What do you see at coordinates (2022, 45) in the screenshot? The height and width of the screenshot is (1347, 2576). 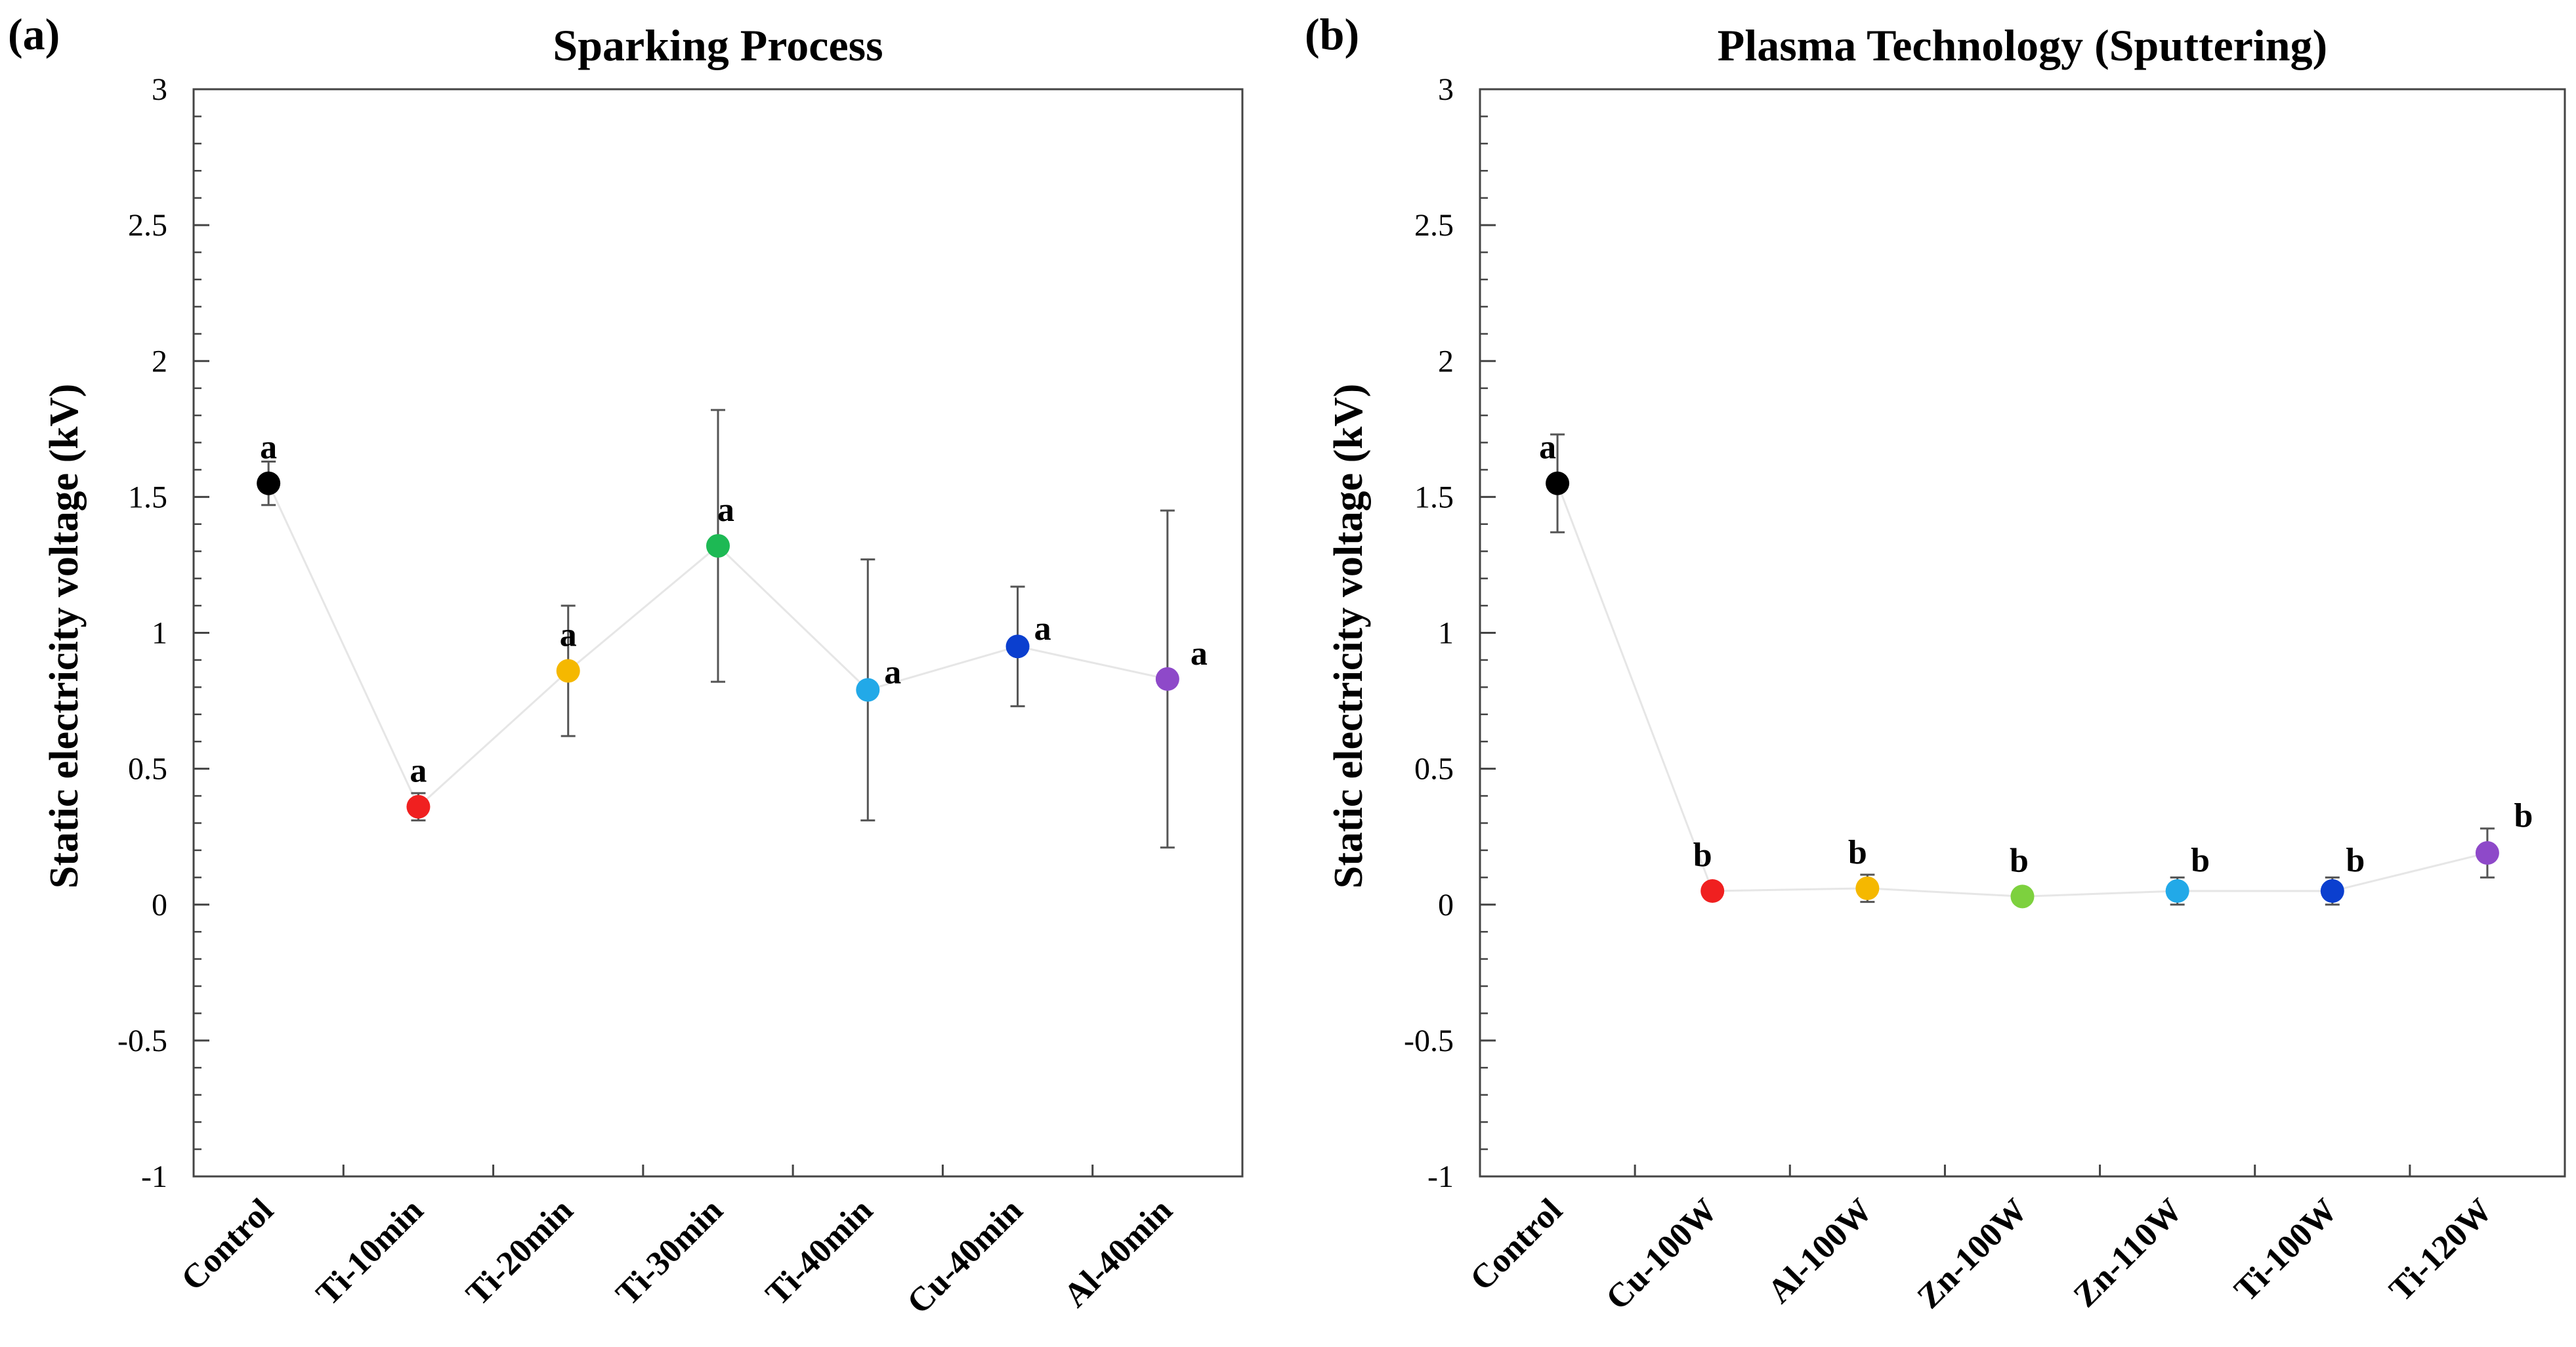 I see `chart-title: Plasma Technology (Sputtering)` at bounding box center [2022, 45].